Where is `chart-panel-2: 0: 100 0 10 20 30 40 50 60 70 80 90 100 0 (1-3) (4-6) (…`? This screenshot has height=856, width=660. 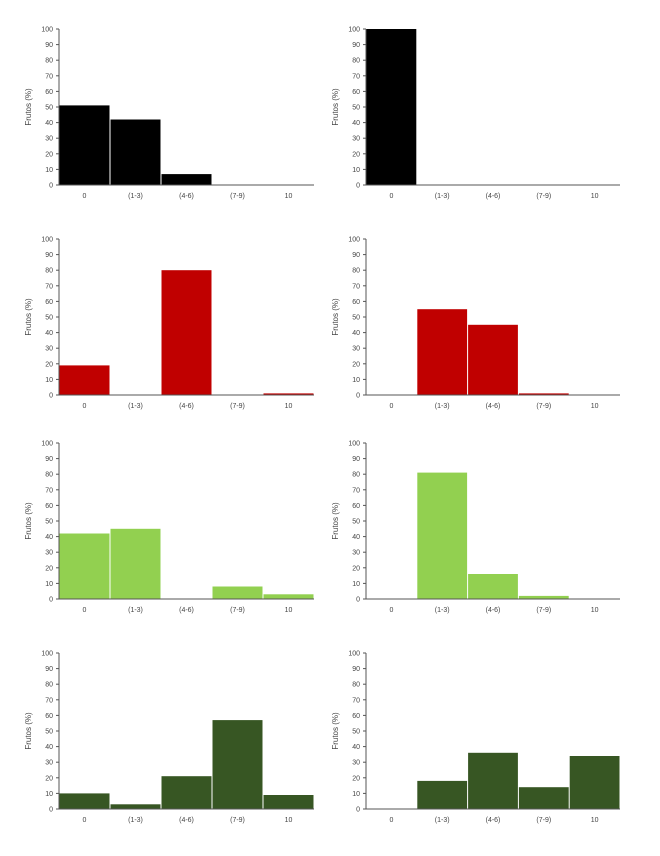
chart-panel-2: 0: 100 0 10 20 30 40 50 60 70 80 90 100 0 (1-3) (4-6) (… is located at coordinates (475, 113).